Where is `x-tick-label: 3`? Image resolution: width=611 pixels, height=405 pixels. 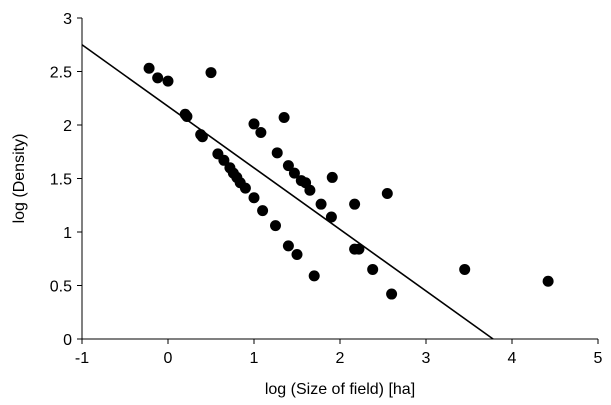 x-tick-label: 3 is located at coordinates (426, 358).